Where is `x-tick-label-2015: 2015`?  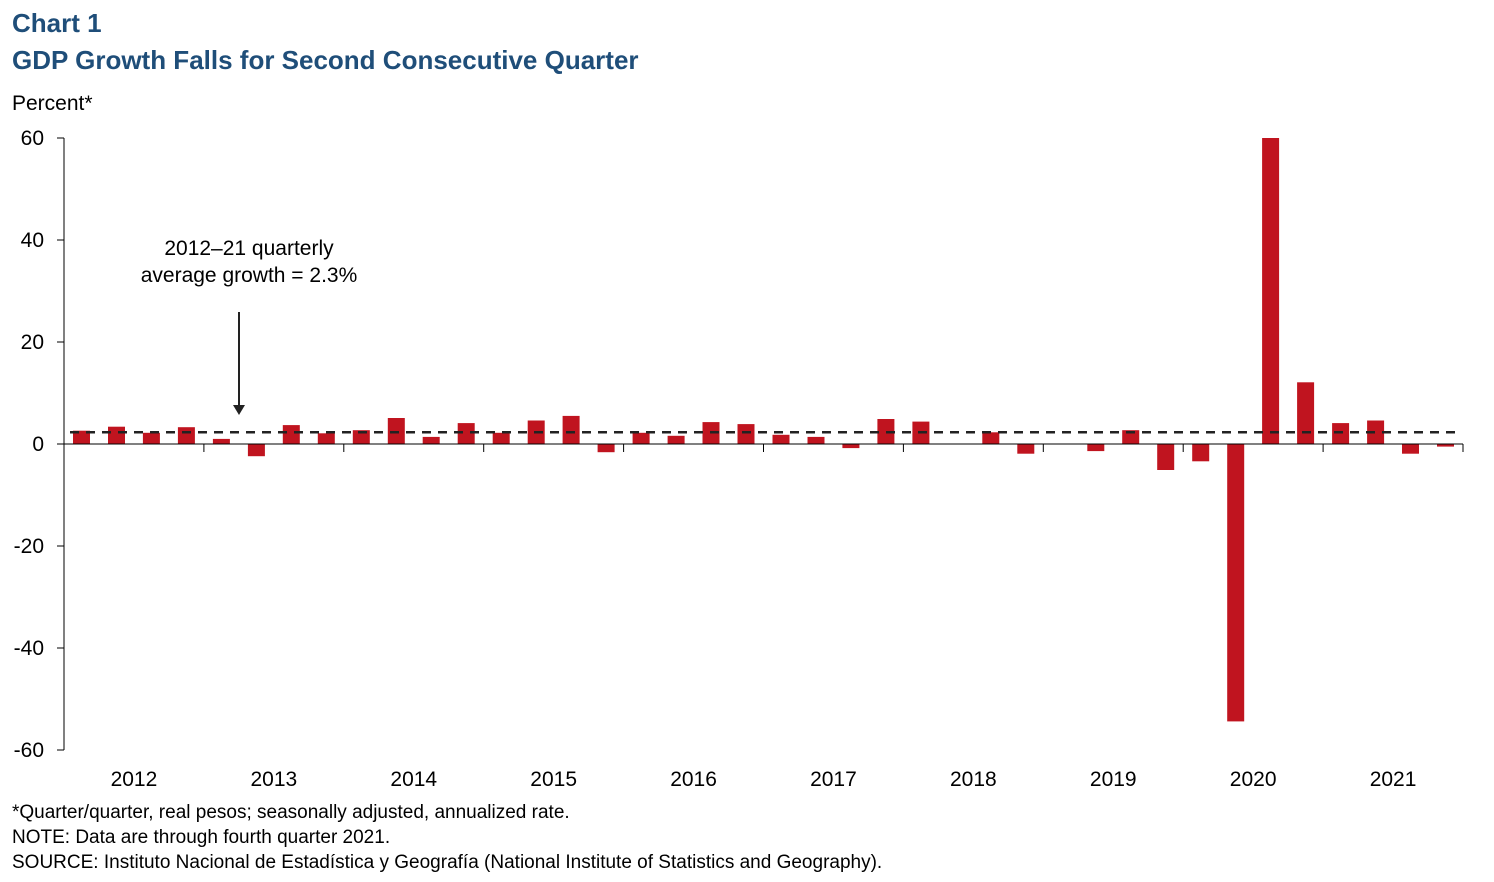
x-tick-label-2015: 2015 is located at coordinates (553, 779).